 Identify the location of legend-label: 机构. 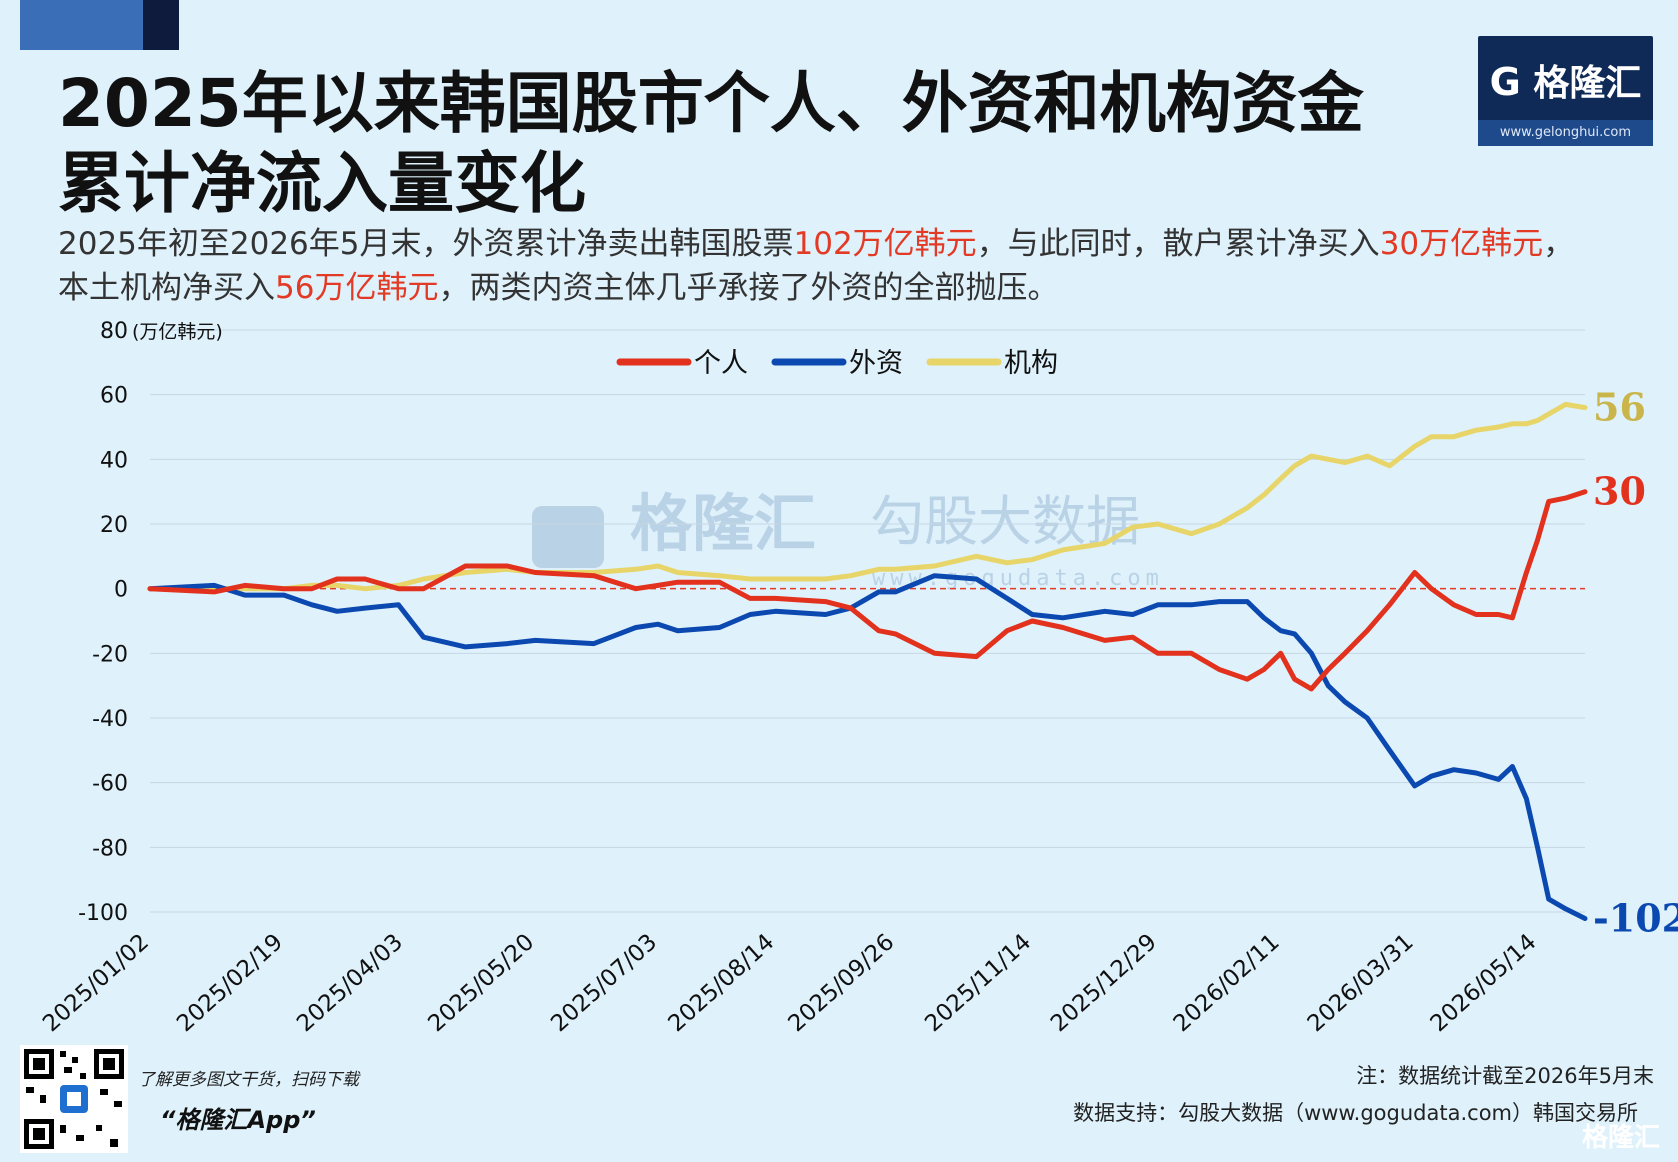
(1031, 363).